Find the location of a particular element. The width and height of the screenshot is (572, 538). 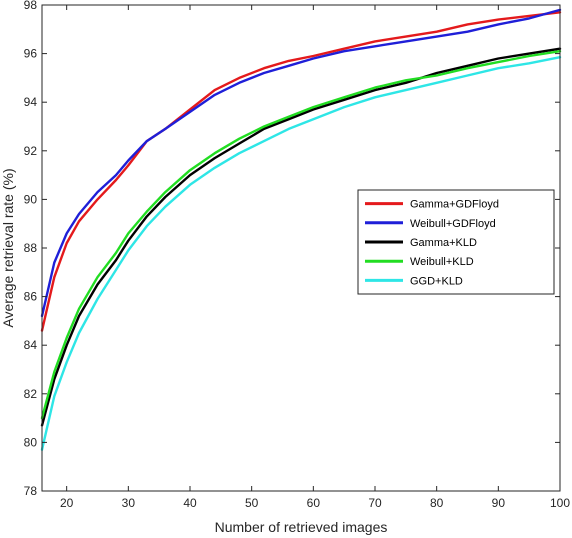

y-tick-label: 86 is located at coordinates (31, 297).